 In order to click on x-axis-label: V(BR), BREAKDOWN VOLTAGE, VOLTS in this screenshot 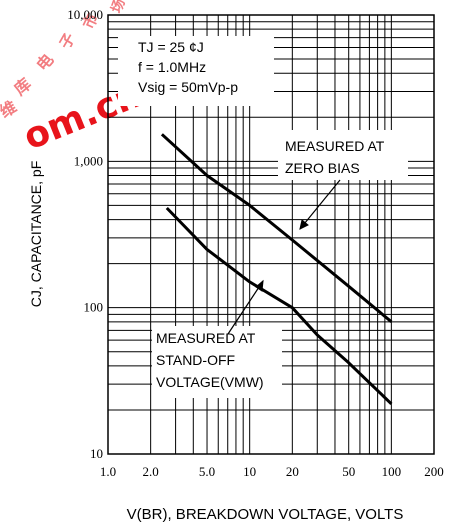, I will do `click(265, 514)`.